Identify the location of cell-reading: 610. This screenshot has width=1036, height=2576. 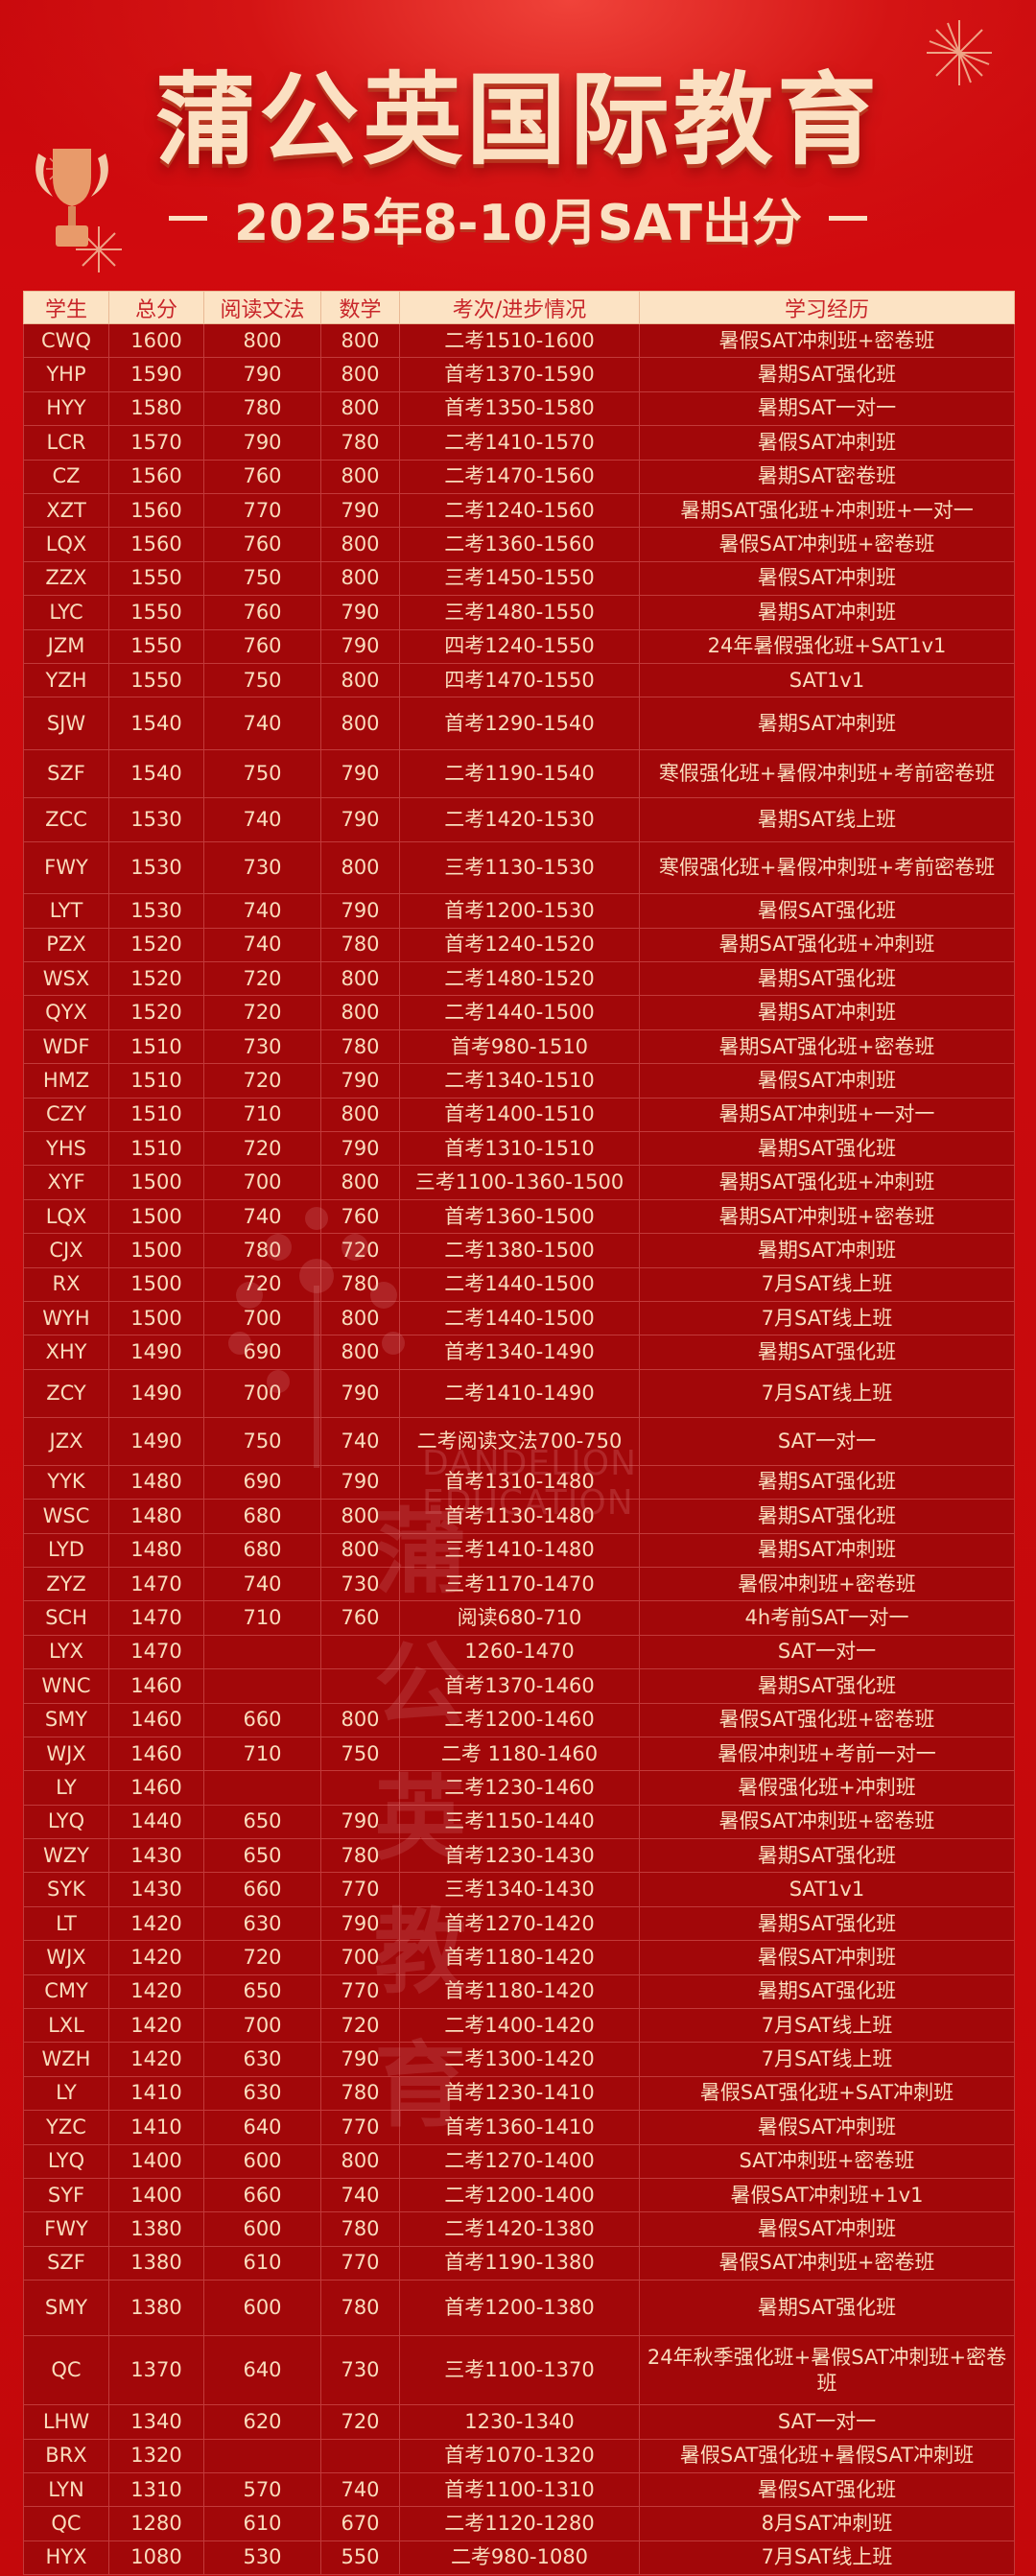
(262, 2263).